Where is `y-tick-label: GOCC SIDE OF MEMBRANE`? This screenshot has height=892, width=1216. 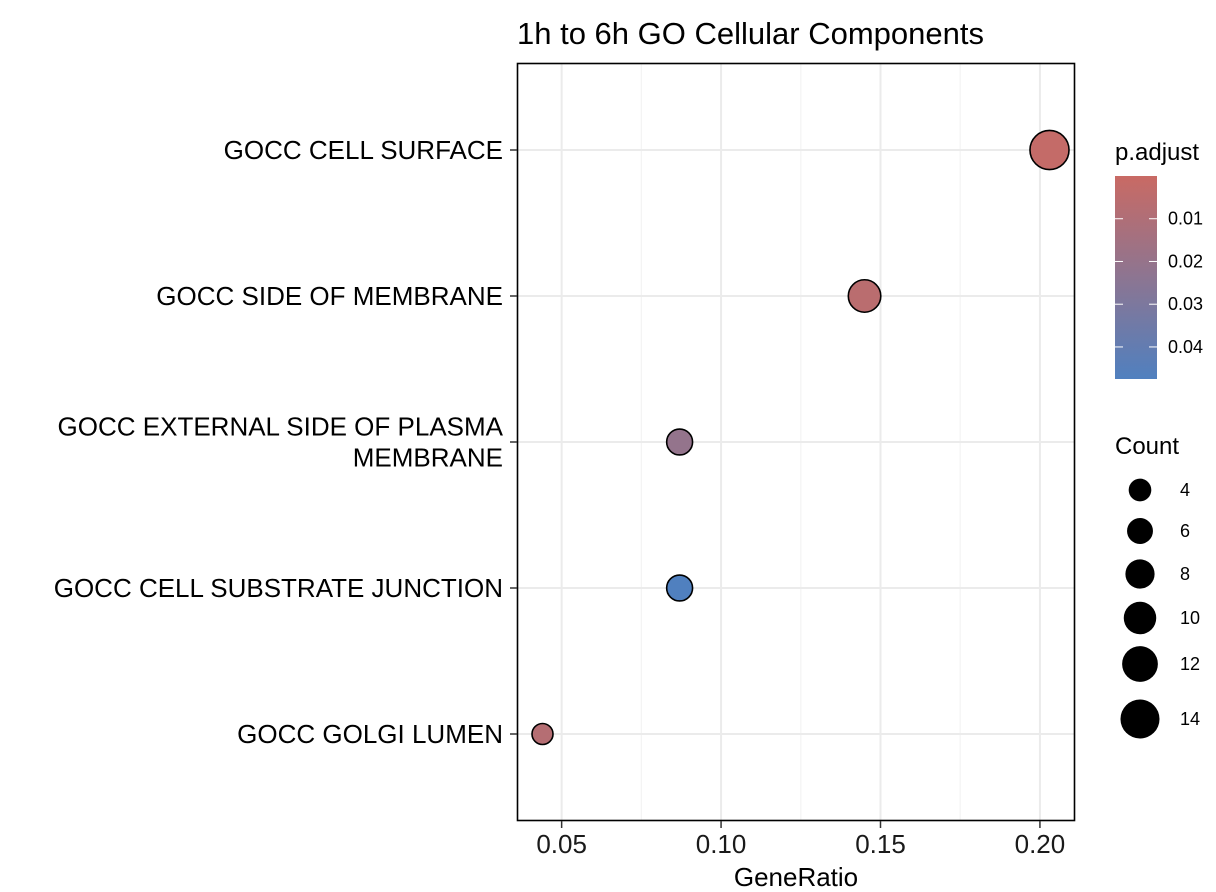 y-tick-label: GOCC SIDE OF MEMBRANE is located at coordinates (329, 296).